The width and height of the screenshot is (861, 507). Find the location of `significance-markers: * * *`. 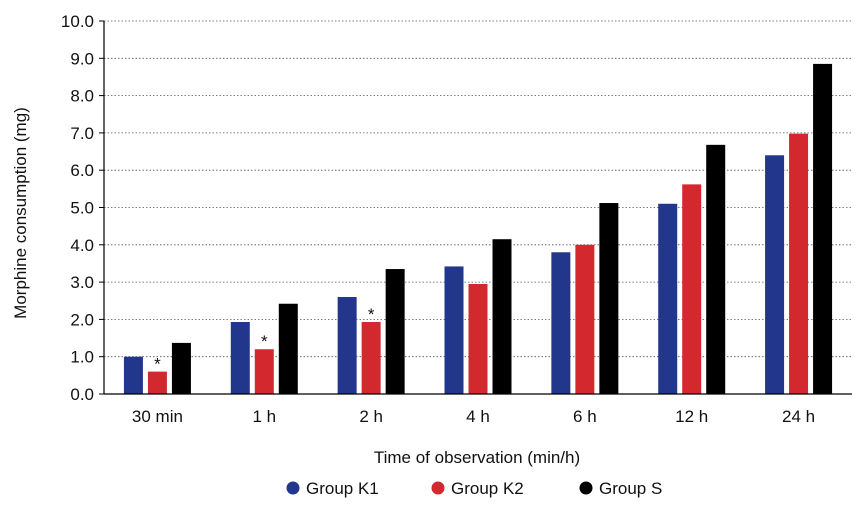

significance-markers: * * * is located at coordinates (264, 339).